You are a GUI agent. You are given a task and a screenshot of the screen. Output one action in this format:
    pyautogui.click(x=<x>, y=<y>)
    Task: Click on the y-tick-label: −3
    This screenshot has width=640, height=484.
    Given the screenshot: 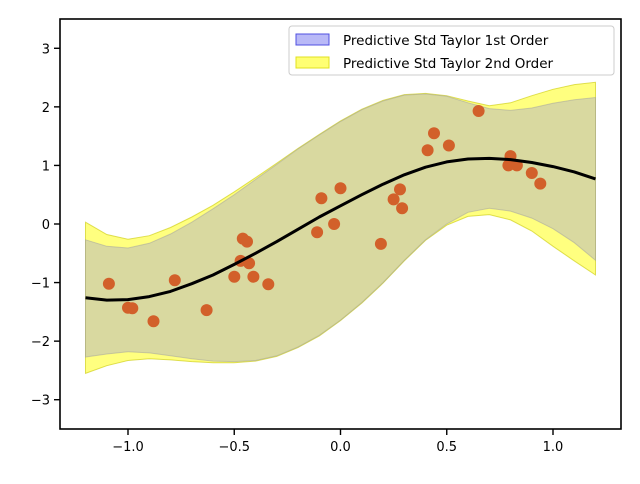 What is the action you would take?
    pyautogui.click(x=40, y=401)
    